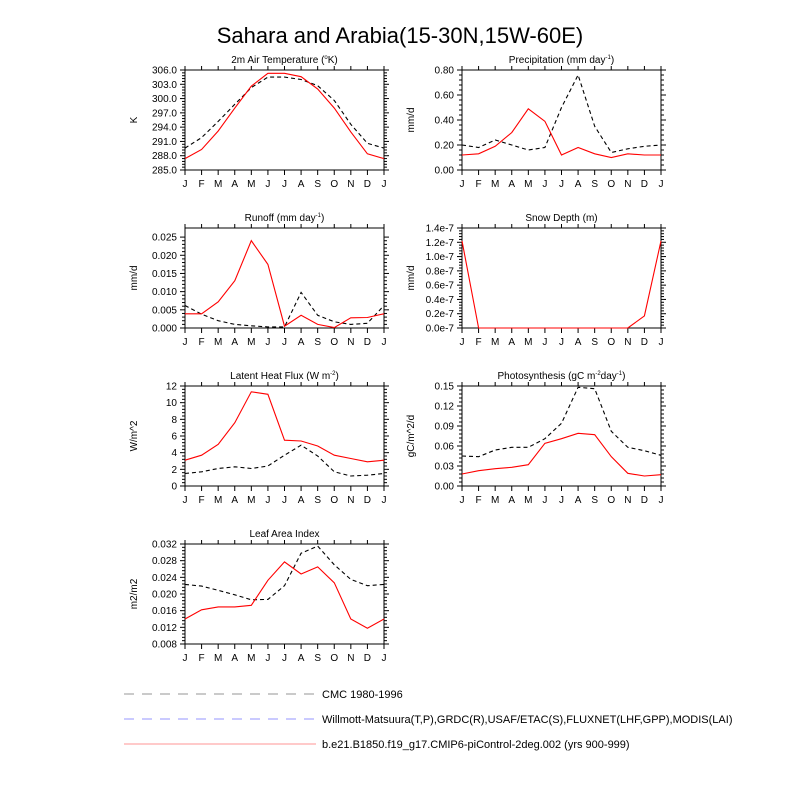 This screenshot has height=800, width=800. Describe the element at coordinates (164, 171) in the screenshot. I see `y-tick-label: 285.0` at that location.